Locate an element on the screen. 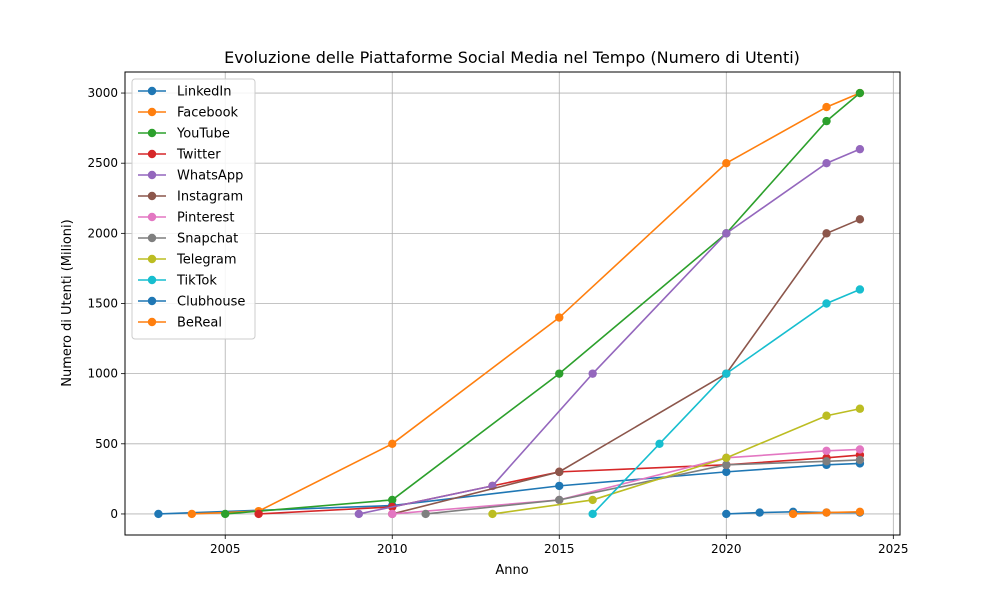  legend-item: TikTok is located at coordinates (177, 281).